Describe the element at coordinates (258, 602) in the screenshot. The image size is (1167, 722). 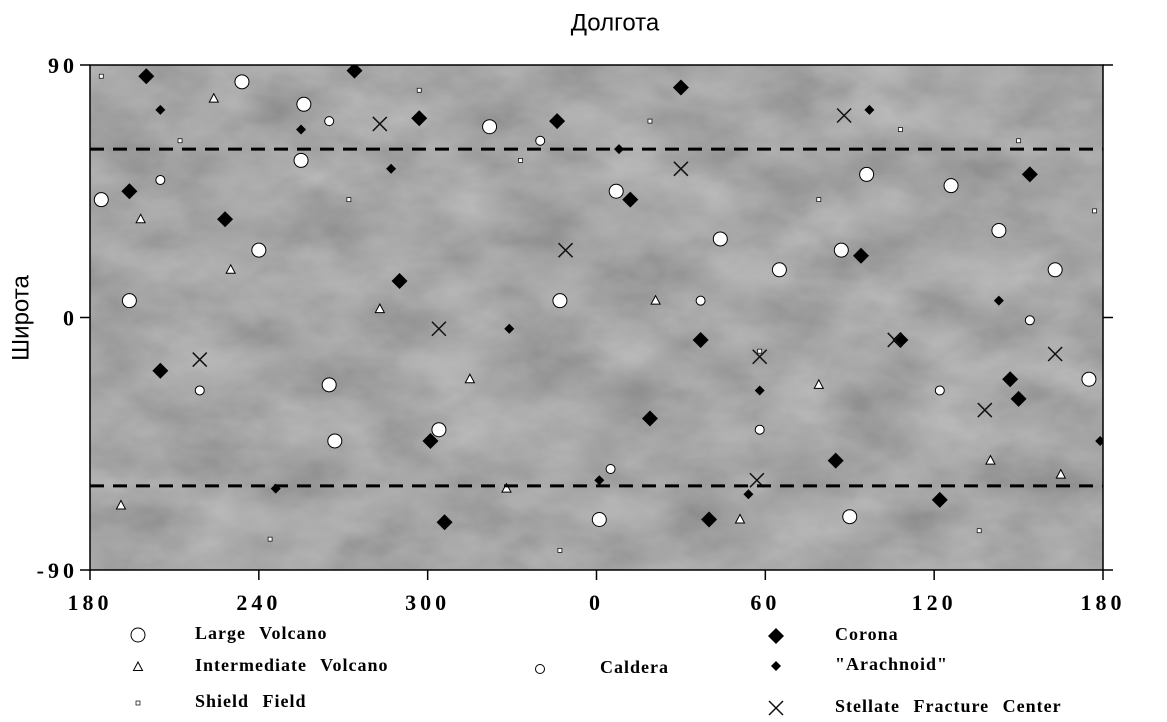
I see `x-tick-label: 240` at that location.